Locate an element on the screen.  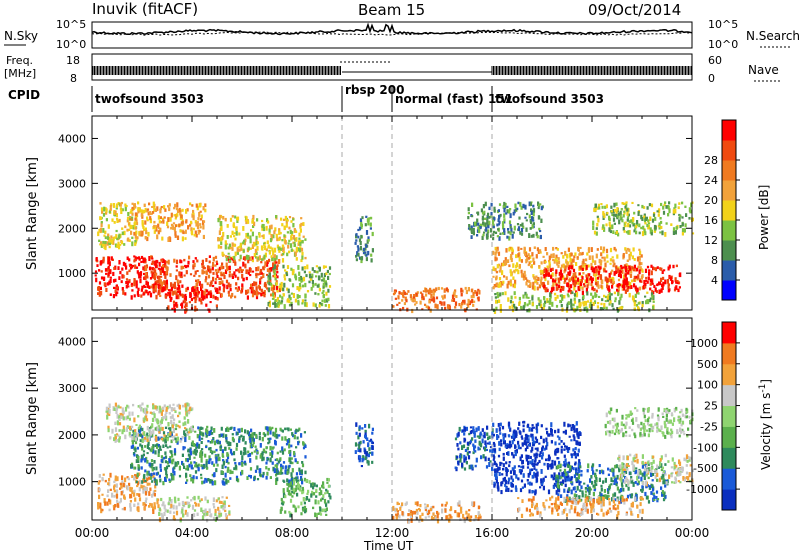
freq-tick-top: 18 is located at coordinates (73, 60).